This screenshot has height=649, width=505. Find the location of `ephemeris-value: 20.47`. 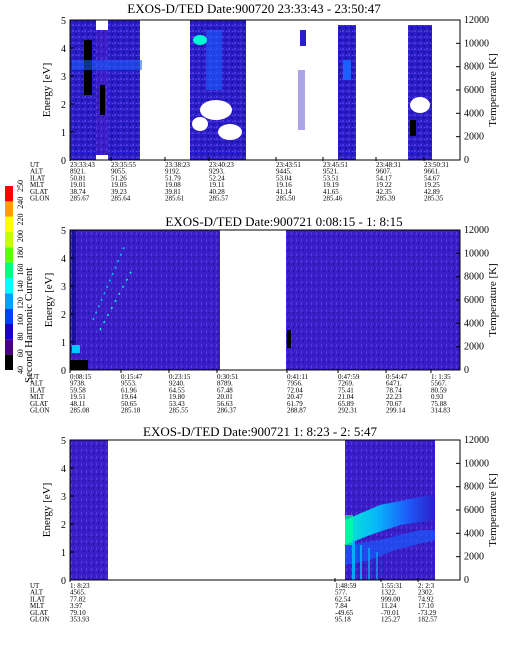

ephemeris-value: 20.47 is located at coordinates (295, 397).